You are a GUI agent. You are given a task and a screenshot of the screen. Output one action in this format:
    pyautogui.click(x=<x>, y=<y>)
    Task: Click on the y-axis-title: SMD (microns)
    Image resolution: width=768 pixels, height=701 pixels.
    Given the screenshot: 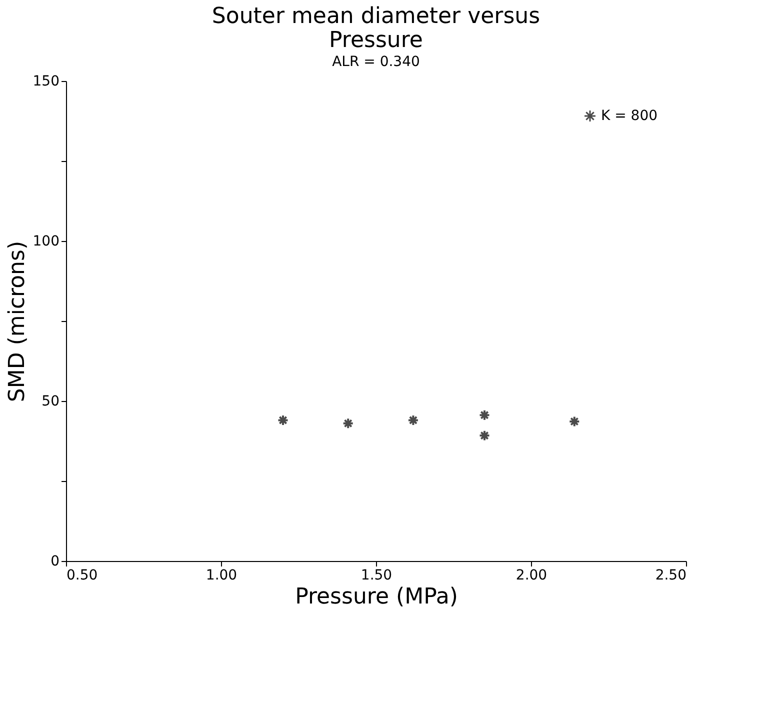 What is the action you would take?
    pyautogui.click(x=17, y=321)
    